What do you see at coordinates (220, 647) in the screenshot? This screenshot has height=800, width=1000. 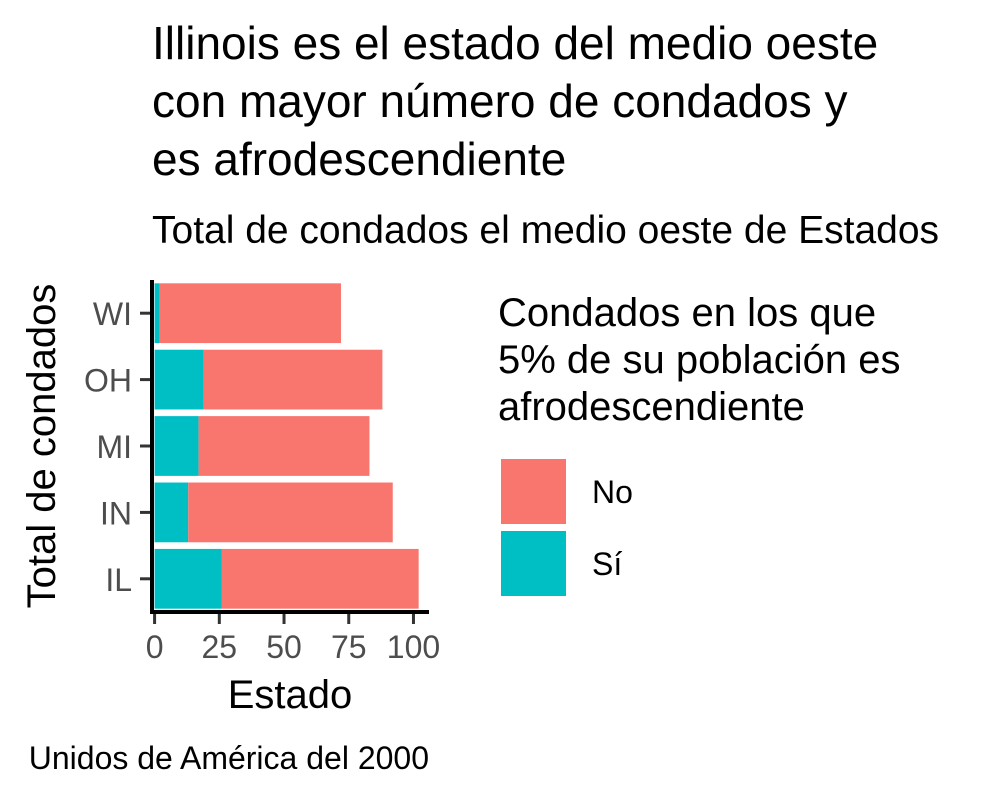 I see `x-tick-label-25: 25` at bounding box center [220, 647].